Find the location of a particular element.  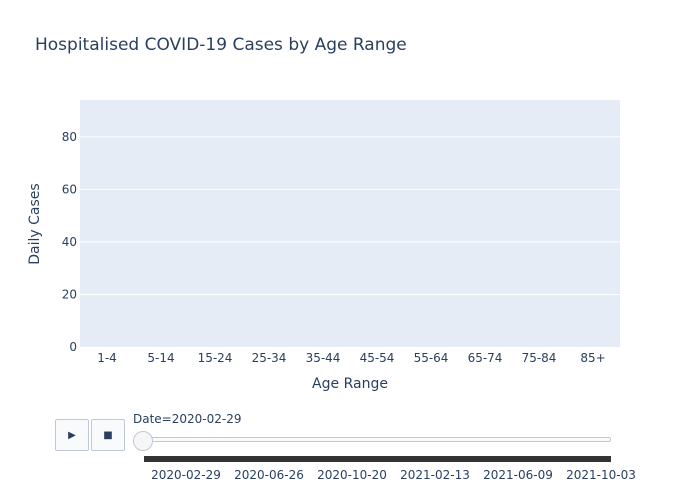

y-axis-ticks: 0 20 40 60 80 is located at coordinates (69, 242).